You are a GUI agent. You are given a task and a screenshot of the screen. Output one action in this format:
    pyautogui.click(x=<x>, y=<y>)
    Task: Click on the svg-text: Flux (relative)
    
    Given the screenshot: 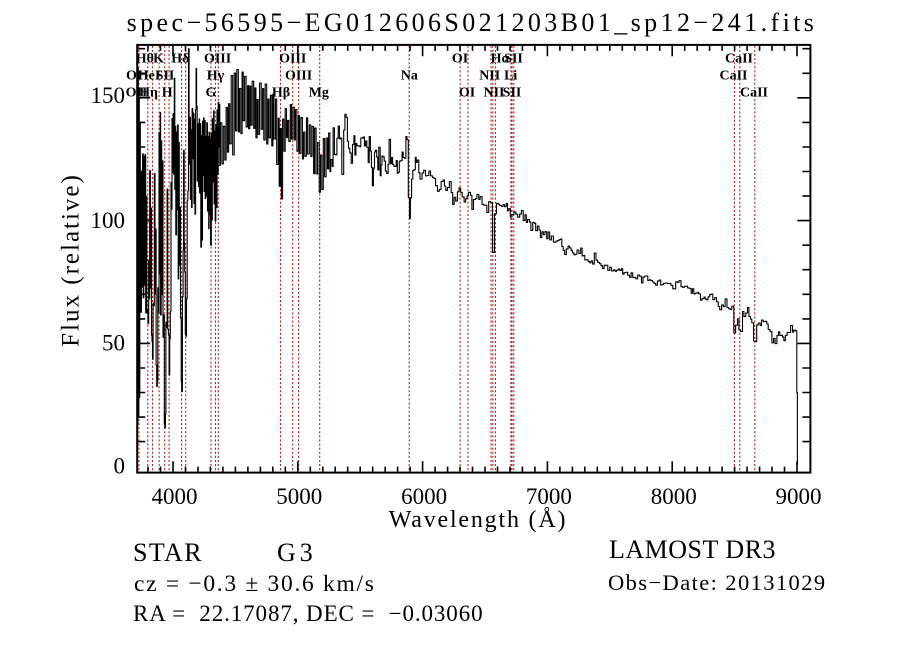 What is the action you would take?
    pyautogui.click(x=71, y=260)
    